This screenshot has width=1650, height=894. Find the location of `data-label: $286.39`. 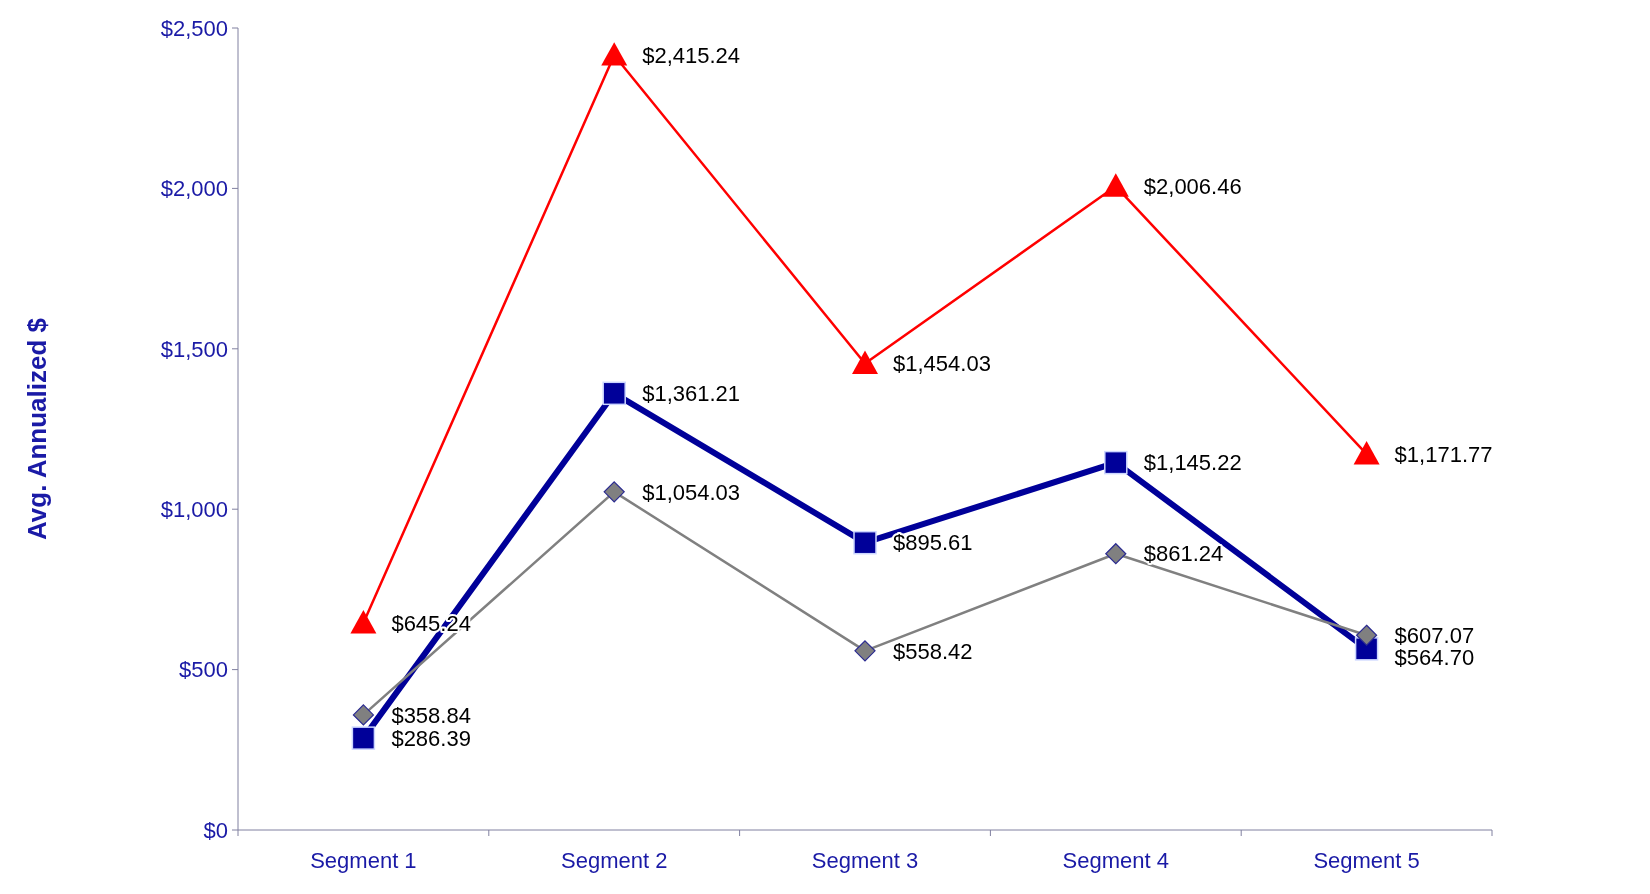

data-label: $286.39 is located at coordinates (431, 738).